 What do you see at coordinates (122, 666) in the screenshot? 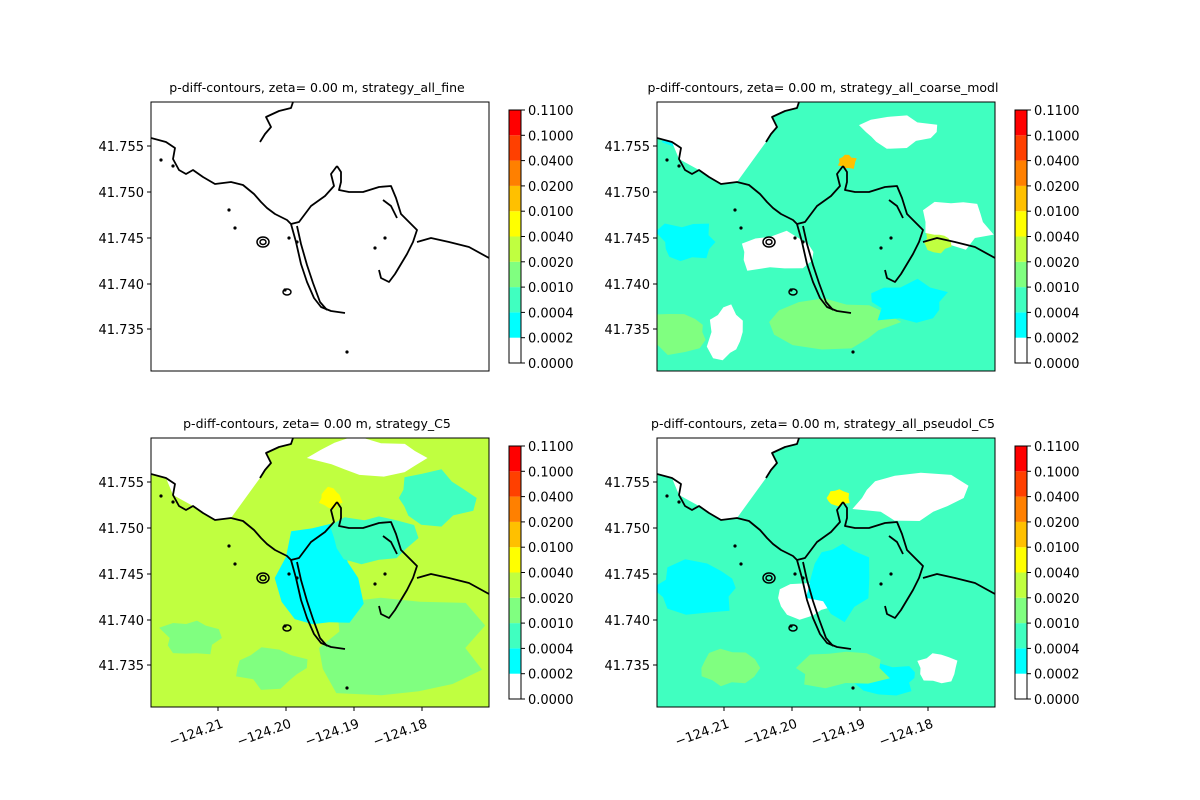
I see `panel-2-ytick-label-4: 41.735` at bounding box center [122, 666].